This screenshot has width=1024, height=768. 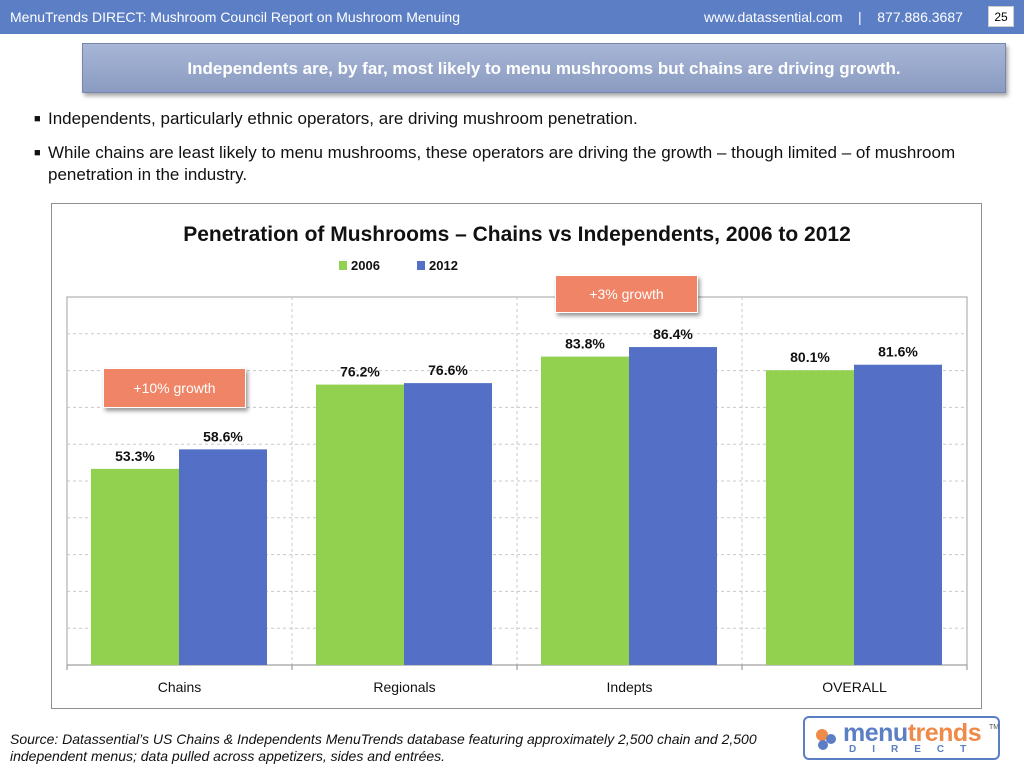 I want to click on data-label: 53.3%, so click(x=135, y=456).